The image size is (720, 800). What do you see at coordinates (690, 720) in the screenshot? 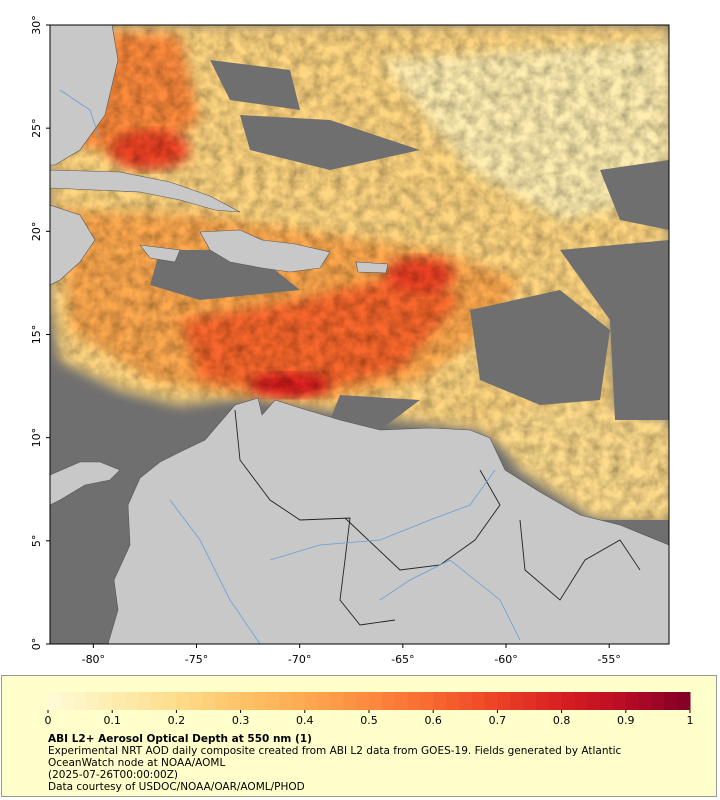
I see `colorbar-tick-label: 1` at bounding box center [690, 720].